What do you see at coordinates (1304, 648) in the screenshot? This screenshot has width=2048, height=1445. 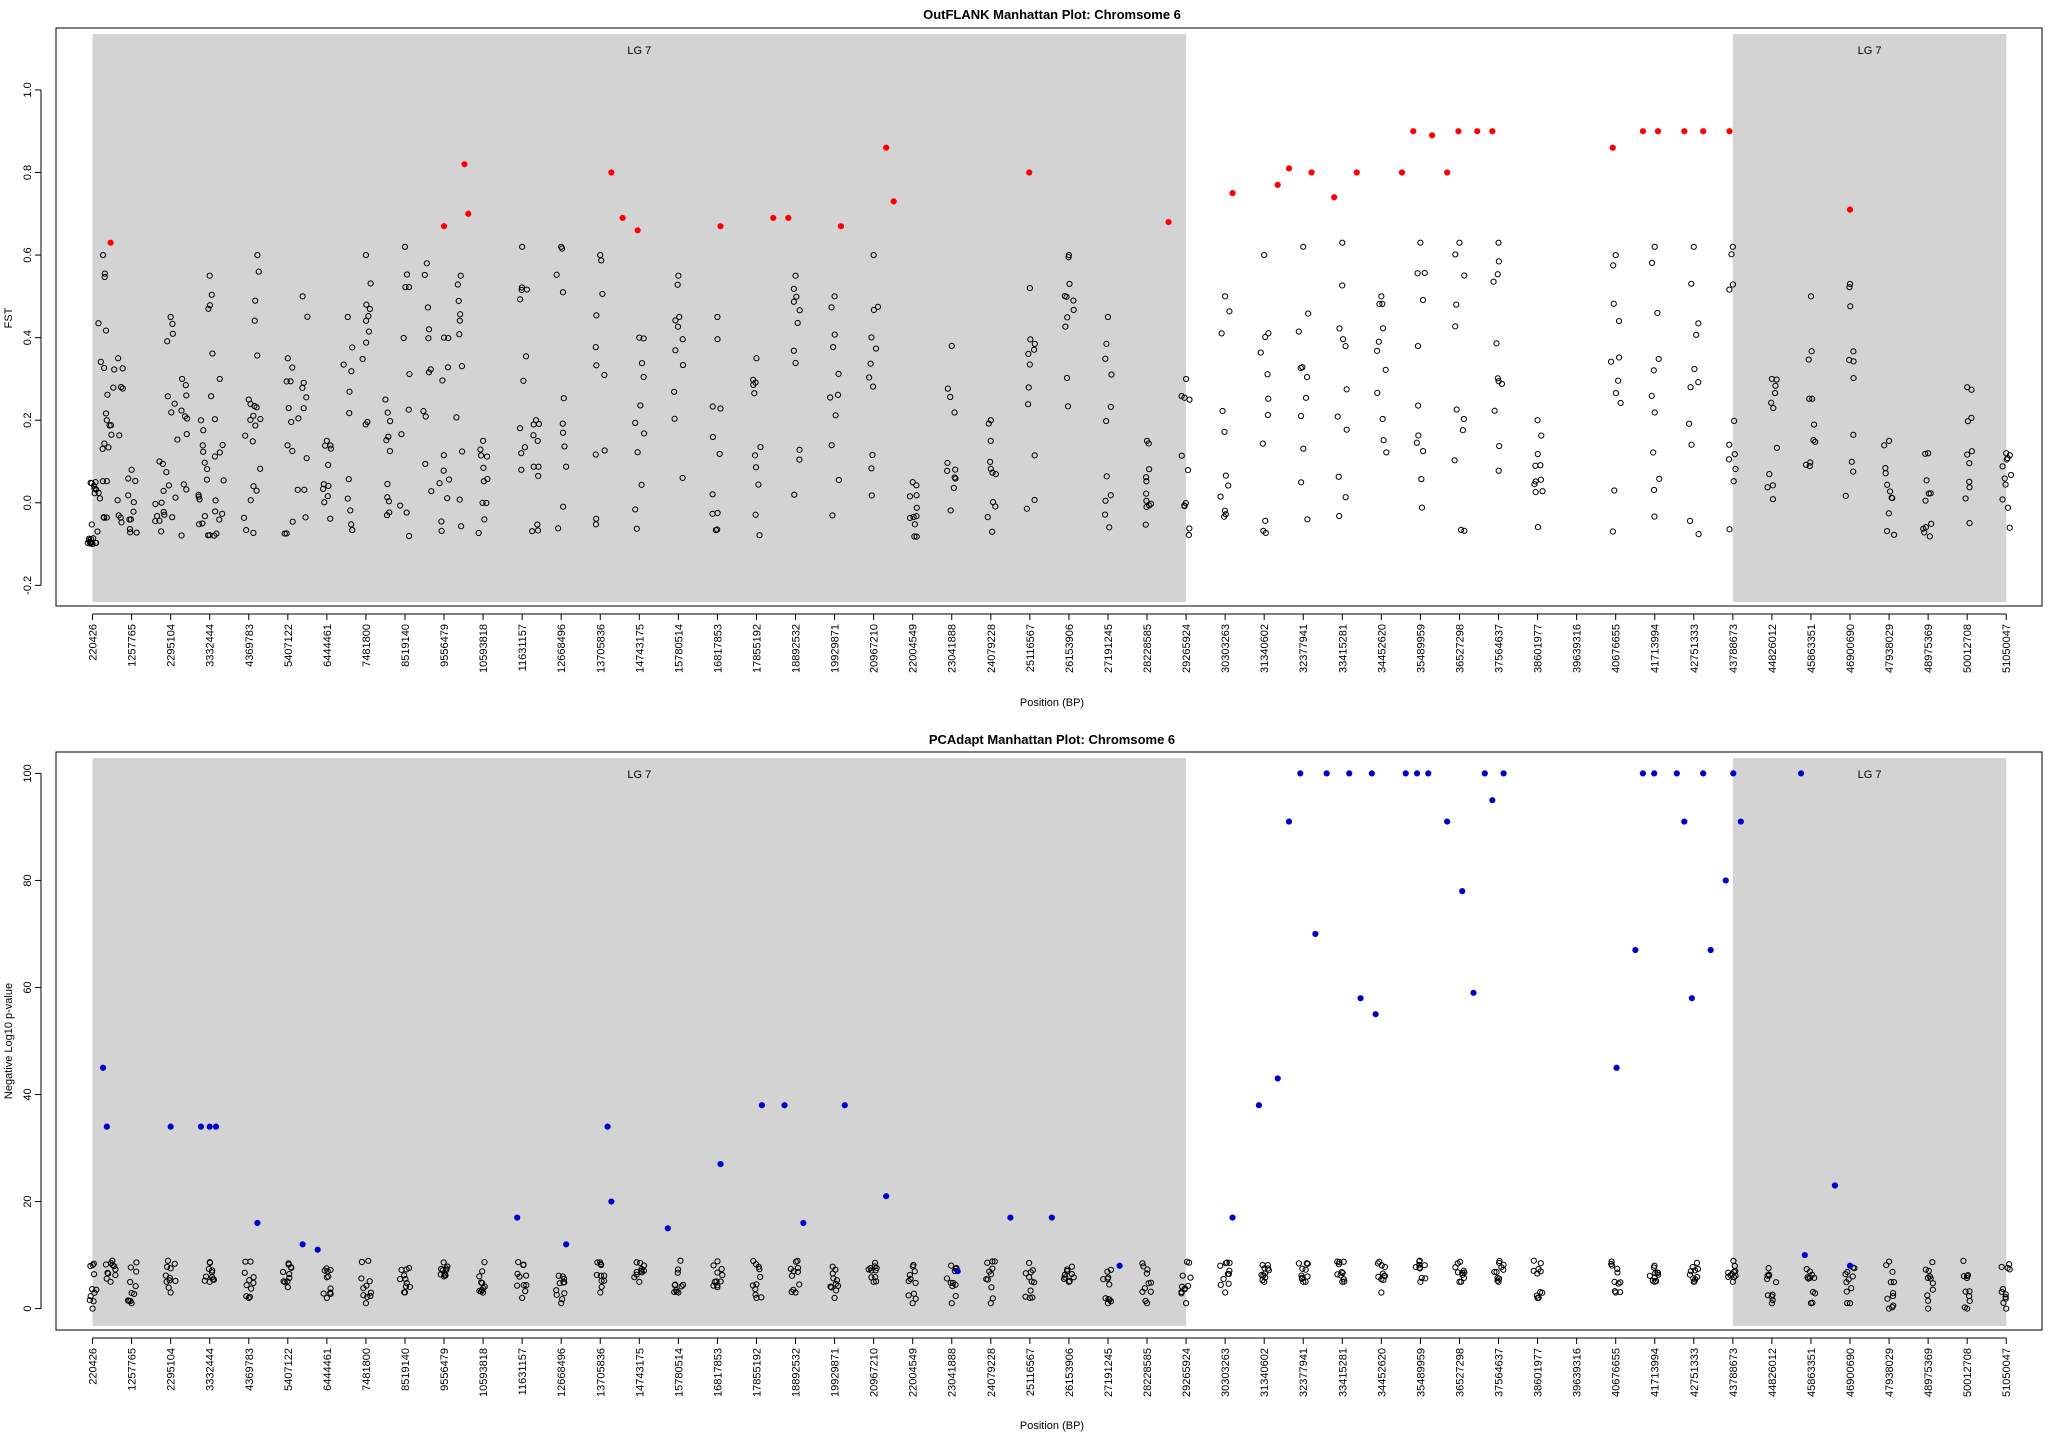 I see `x-tick-label: 32377941` at bounding box center [1304, 648].